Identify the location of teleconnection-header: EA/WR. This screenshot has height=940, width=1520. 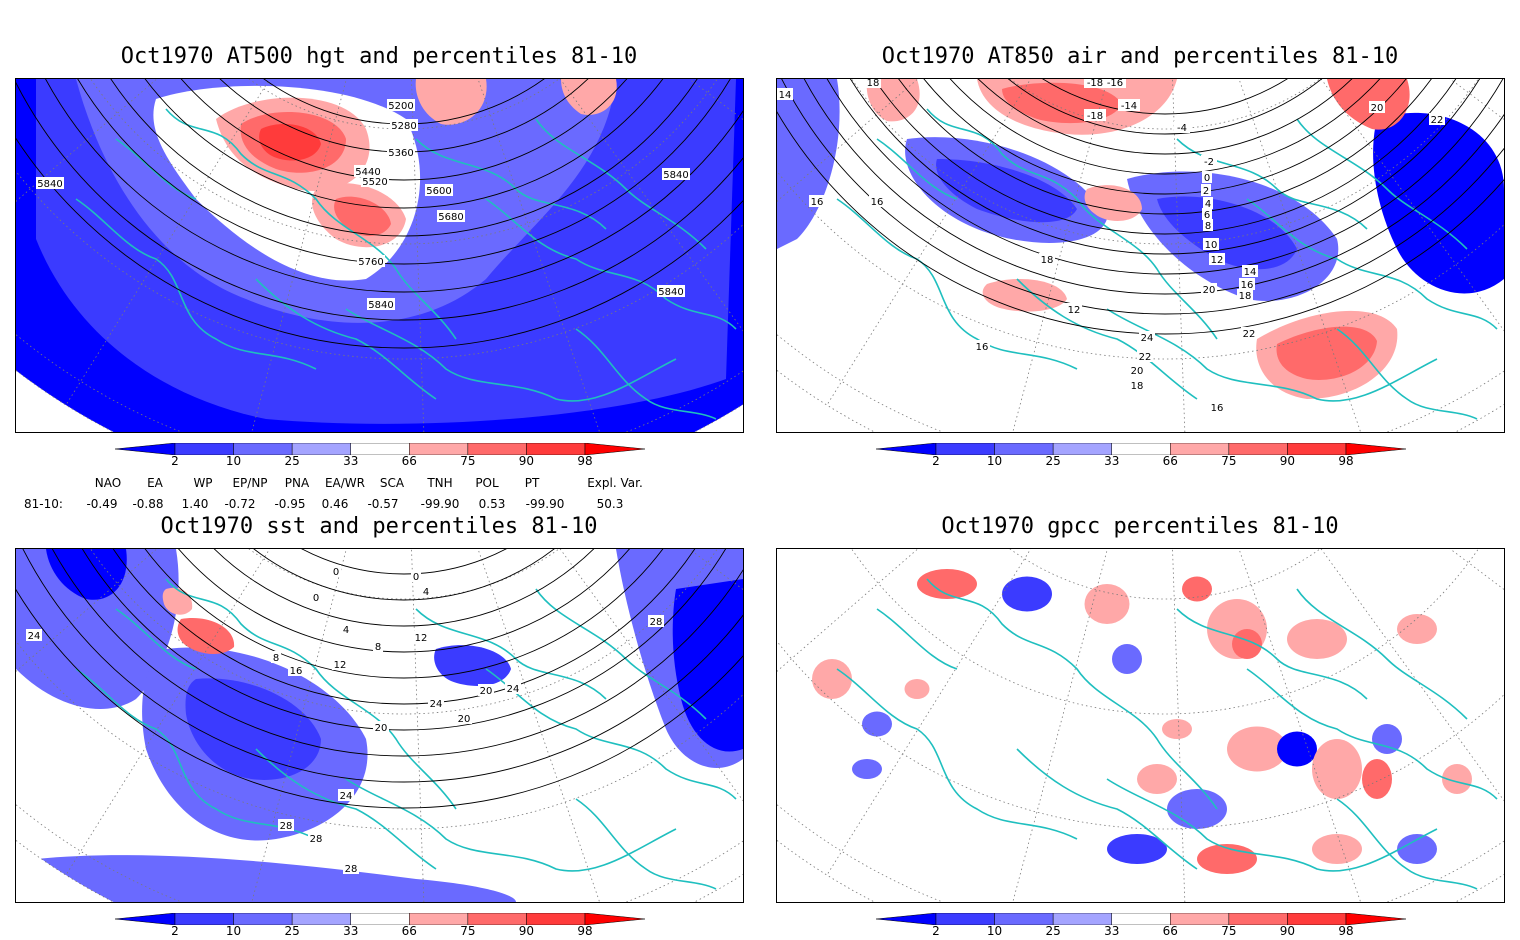
(345, 483).